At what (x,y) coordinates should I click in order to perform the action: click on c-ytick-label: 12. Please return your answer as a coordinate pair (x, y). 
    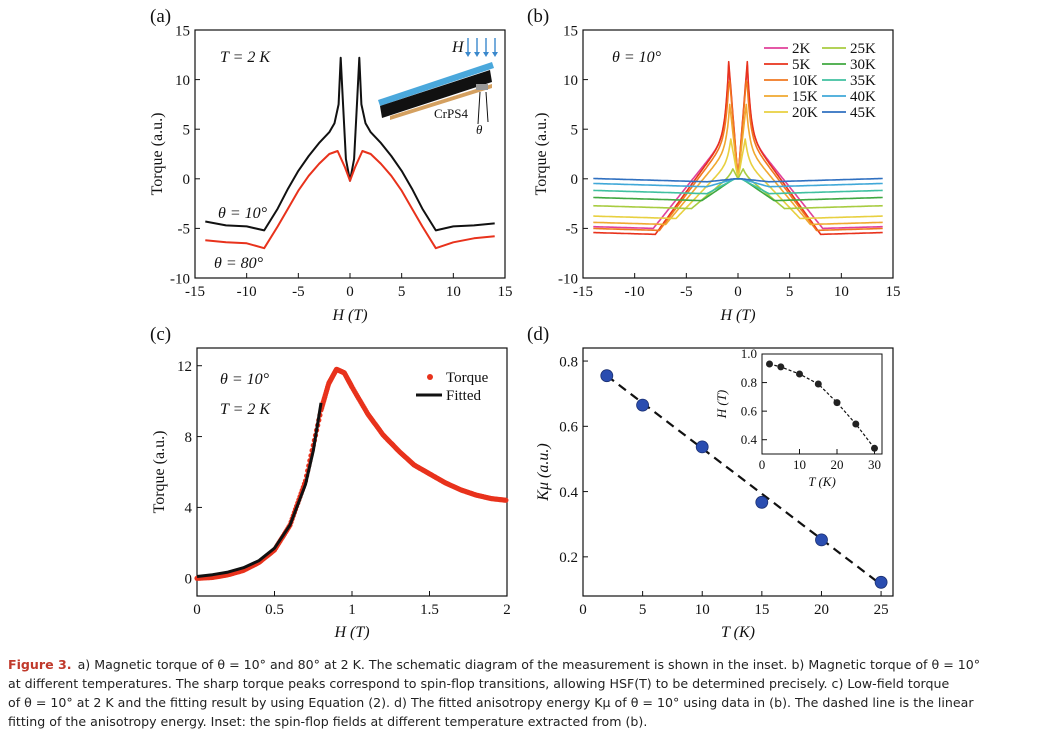
    Looking at the image, I should click on (184, 367).